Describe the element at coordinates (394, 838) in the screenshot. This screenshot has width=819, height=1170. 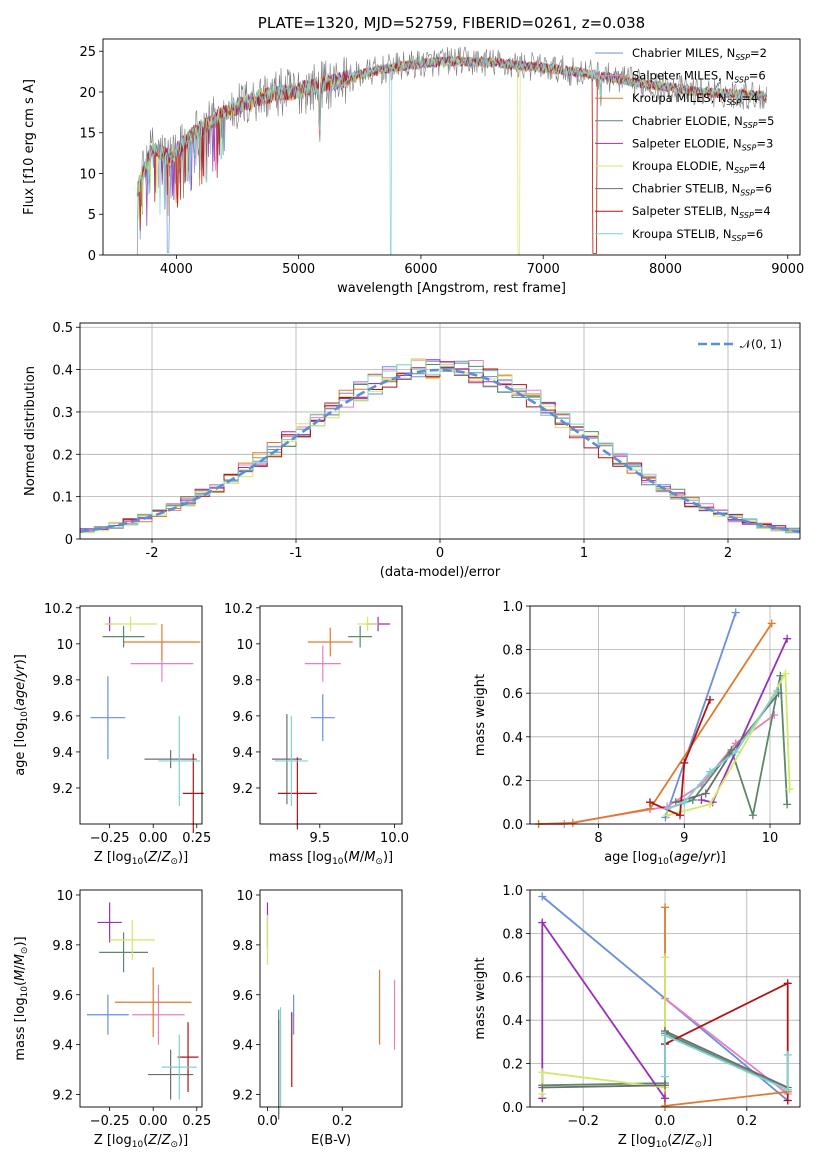
I see `x-tick-label: 10.0` at that location.